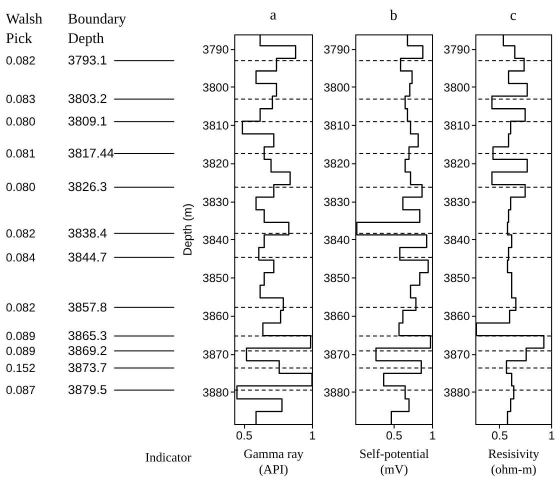 The width and height of the screenshot is (558, 485). I want to click on text: 0.087, so click(21, 390).